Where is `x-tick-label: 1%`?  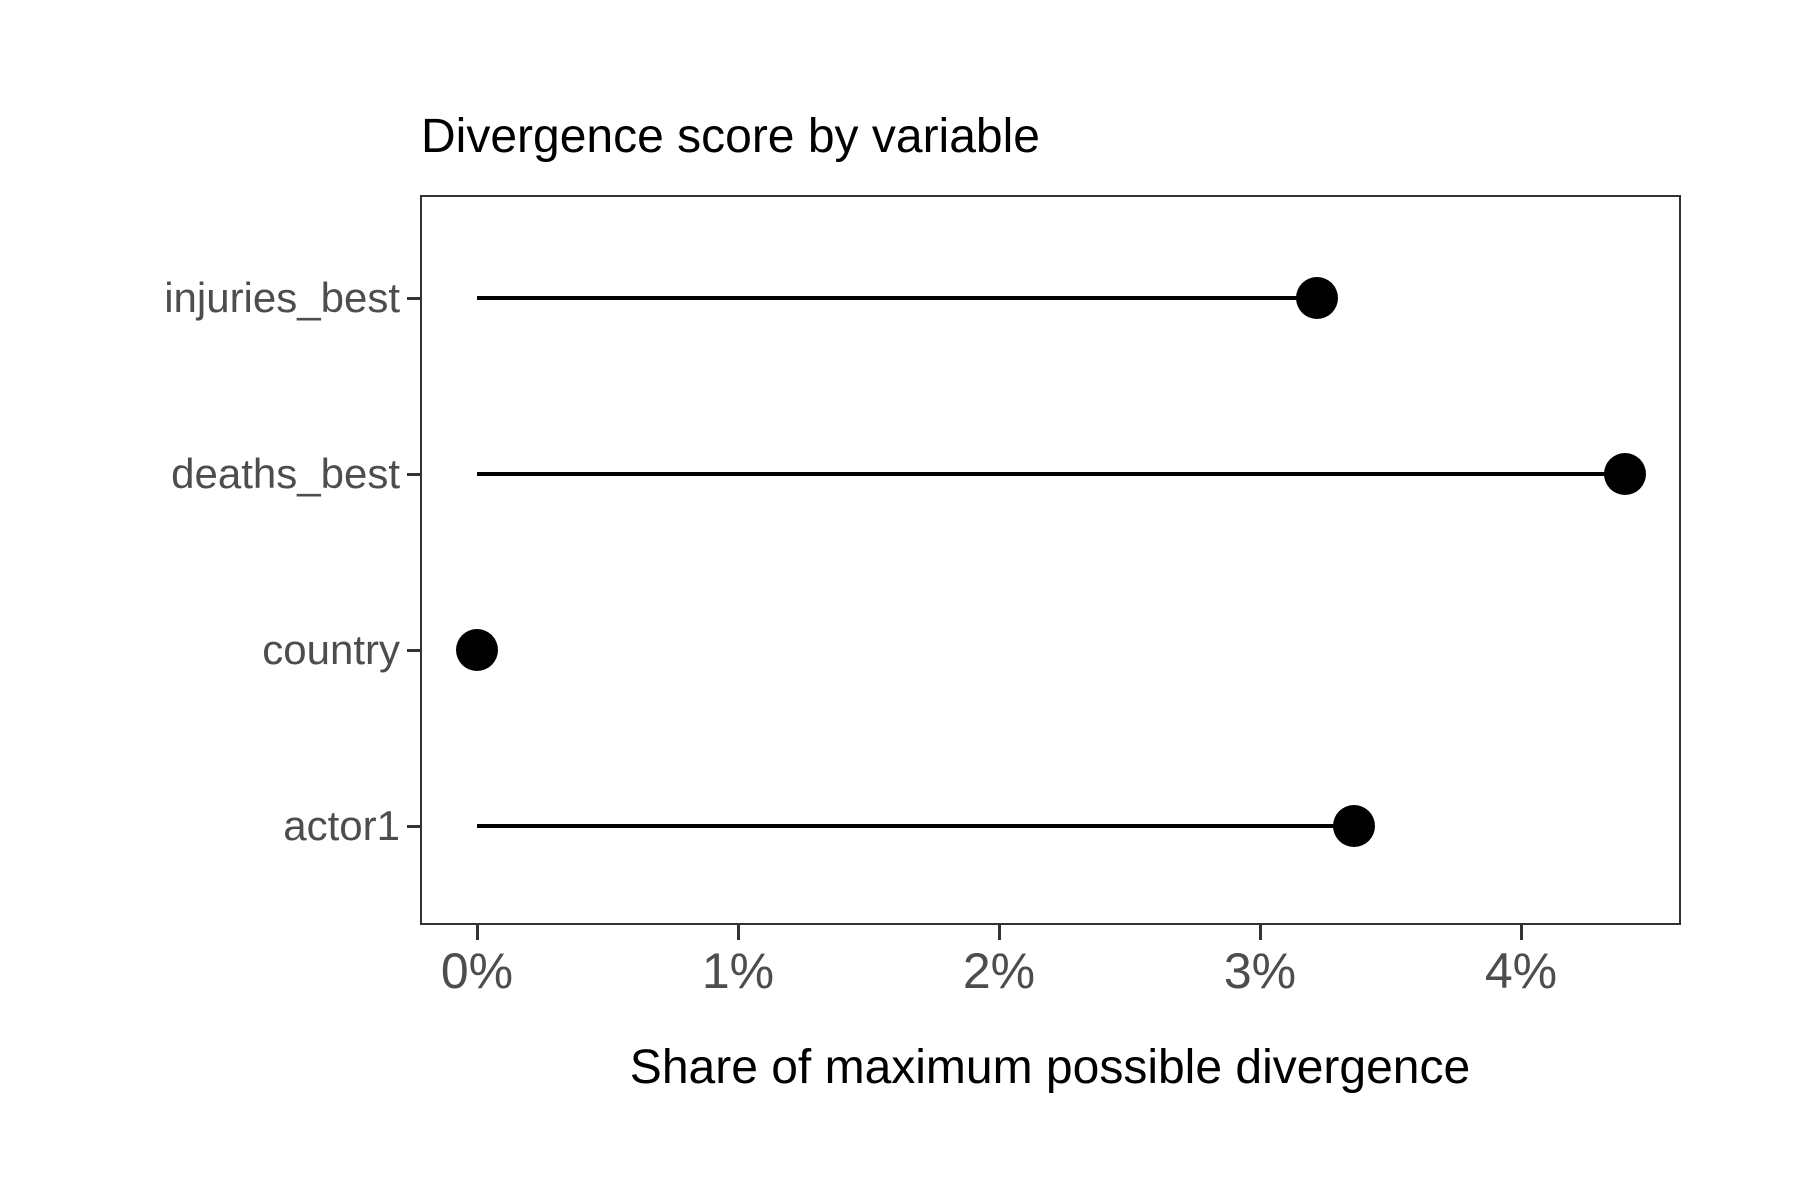 x-tick-label: 1% is located at coordinates (738, 971).